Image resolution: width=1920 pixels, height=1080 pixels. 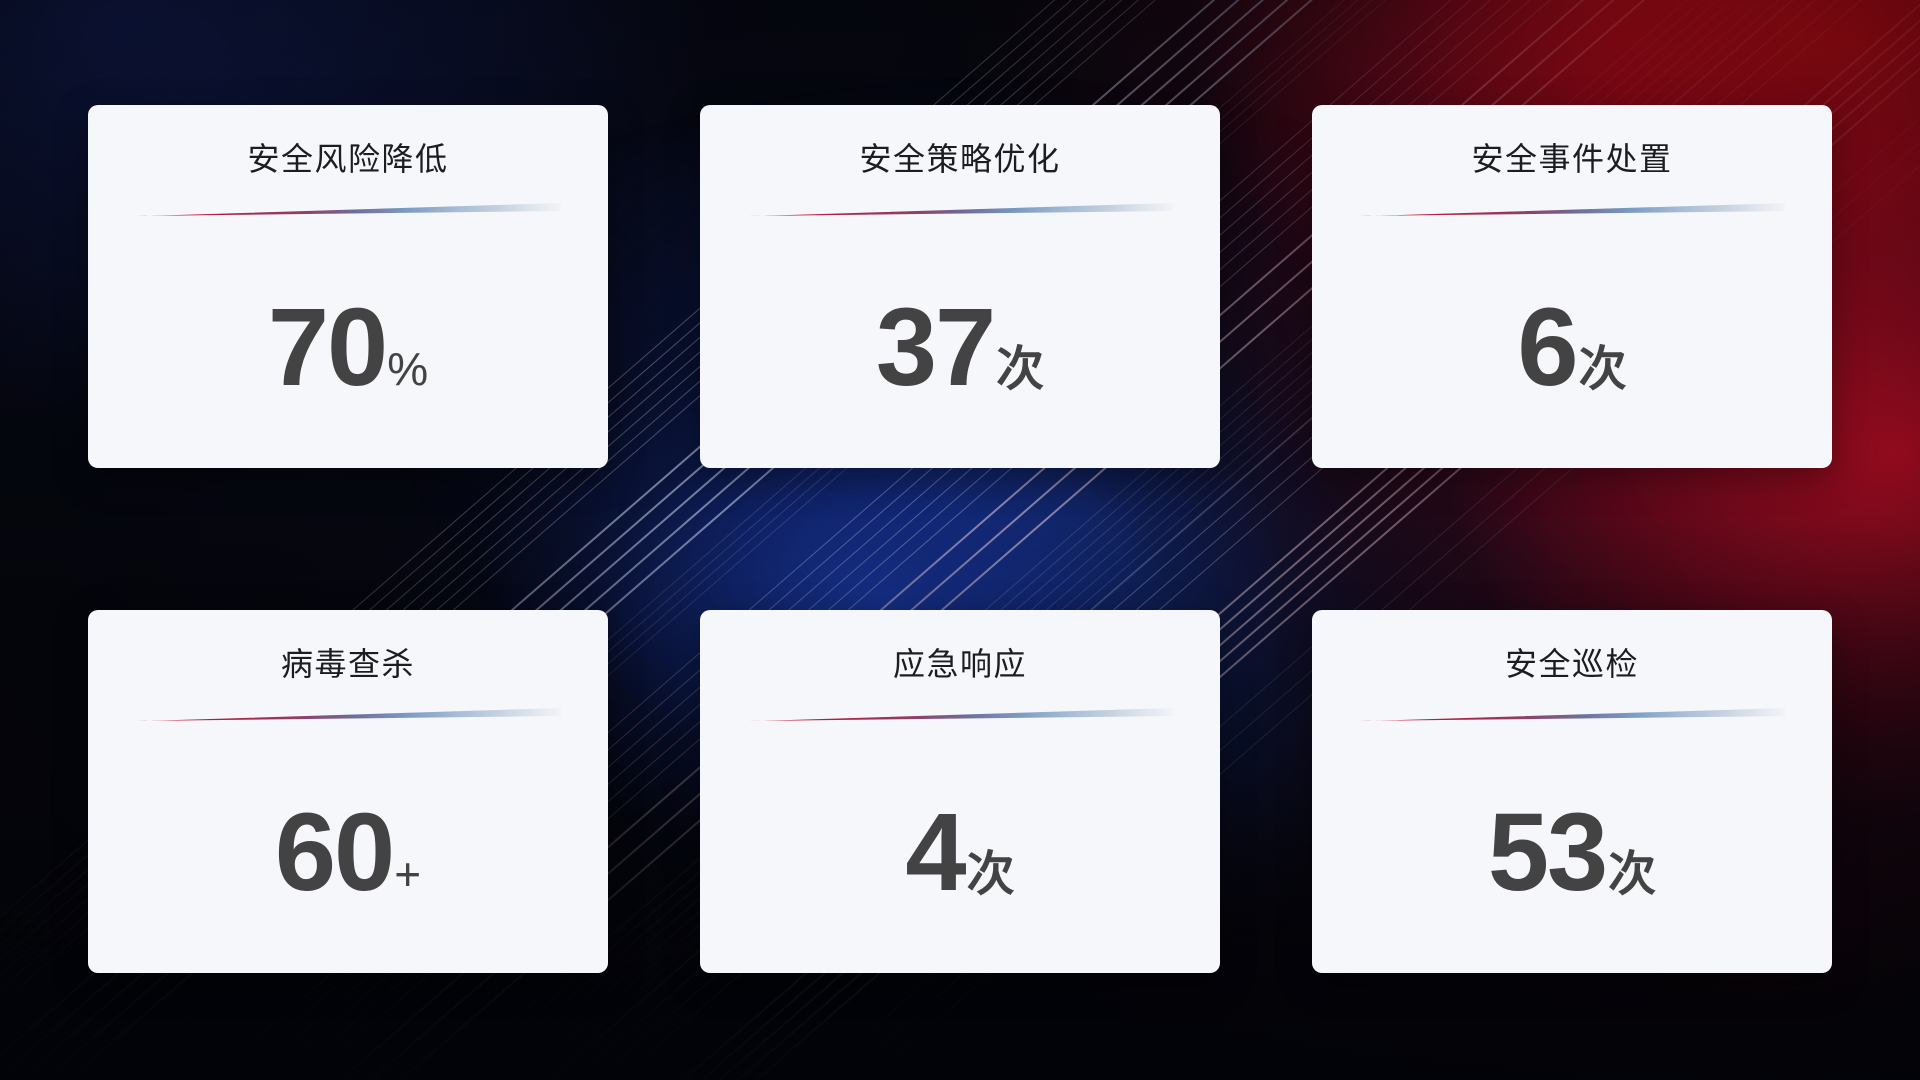 I want to click on metric-card-number: 6, so click(x=1547, y=347).